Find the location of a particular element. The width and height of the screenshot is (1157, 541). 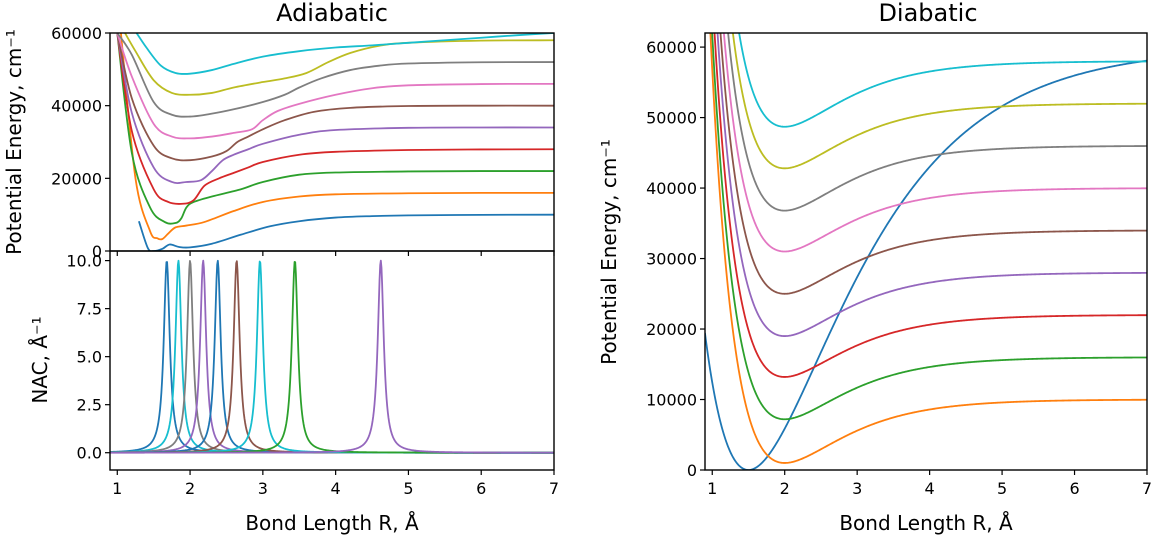

nac-x-ticks: 1 2 3 4 5 6 7 is located at coordinates (335, 484).